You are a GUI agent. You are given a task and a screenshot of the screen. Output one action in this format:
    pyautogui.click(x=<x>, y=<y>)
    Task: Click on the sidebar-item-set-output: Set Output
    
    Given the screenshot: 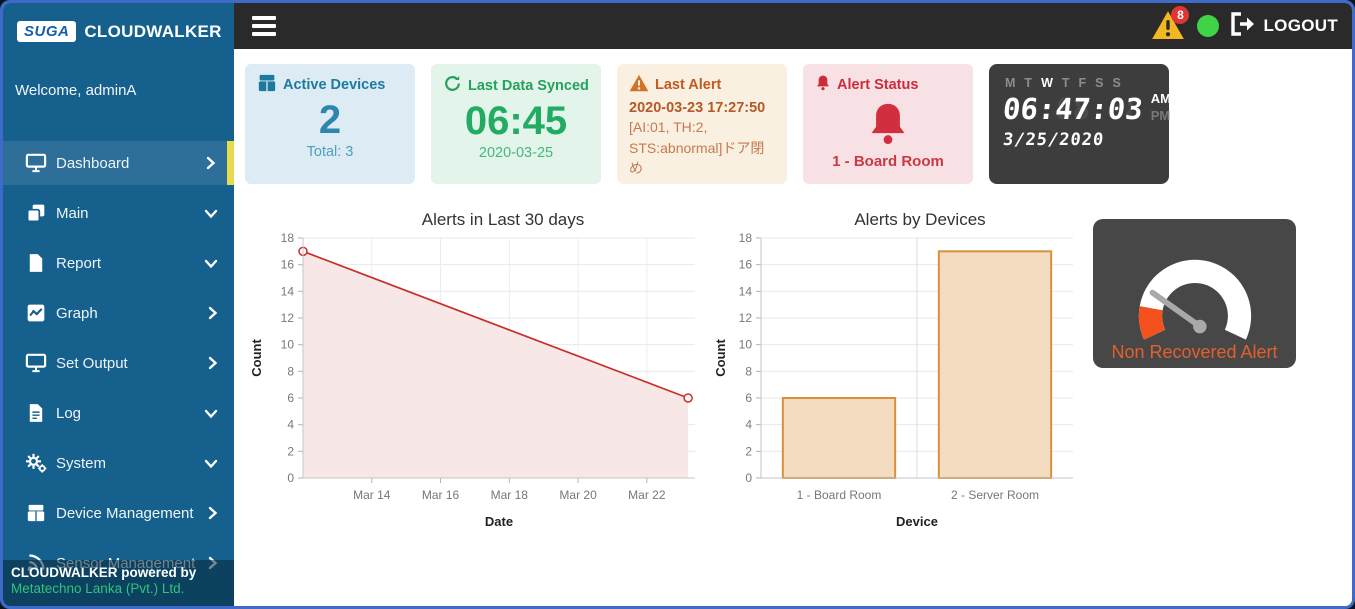 What is the action you would take?
    pyautogui.click(x=118, y=363)
    